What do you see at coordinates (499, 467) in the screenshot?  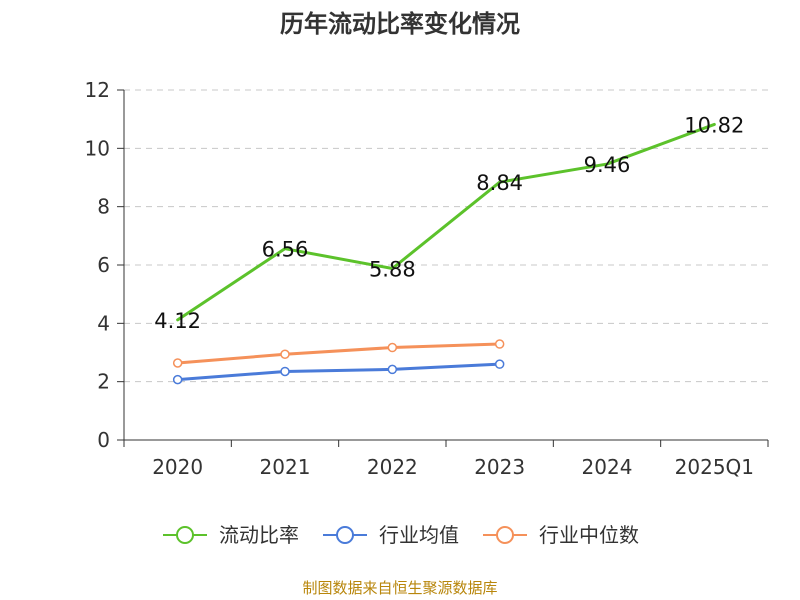 I see `x-tick-label: 2023` at bounding box center [499, 467].